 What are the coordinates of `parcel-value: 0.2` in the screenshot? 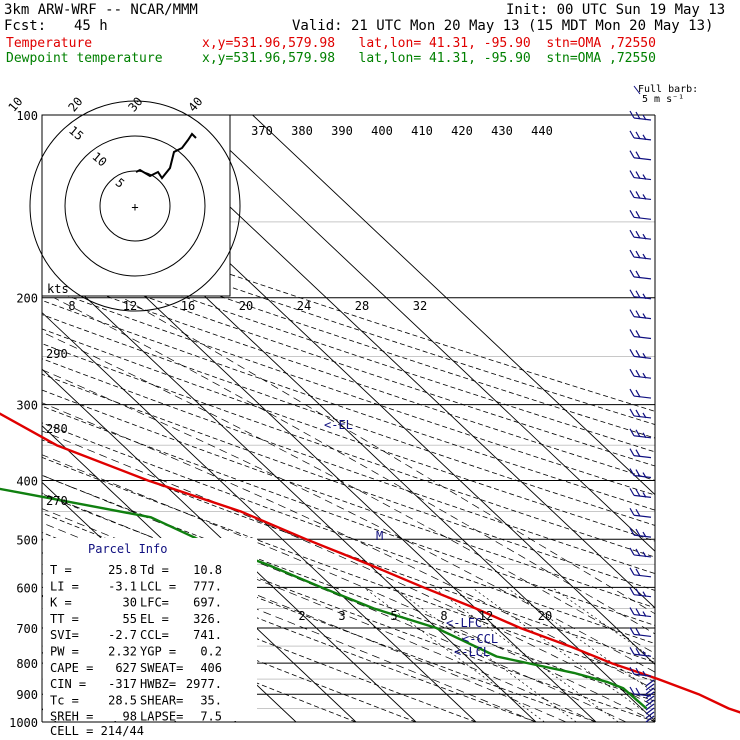 It's located at (211, 652).